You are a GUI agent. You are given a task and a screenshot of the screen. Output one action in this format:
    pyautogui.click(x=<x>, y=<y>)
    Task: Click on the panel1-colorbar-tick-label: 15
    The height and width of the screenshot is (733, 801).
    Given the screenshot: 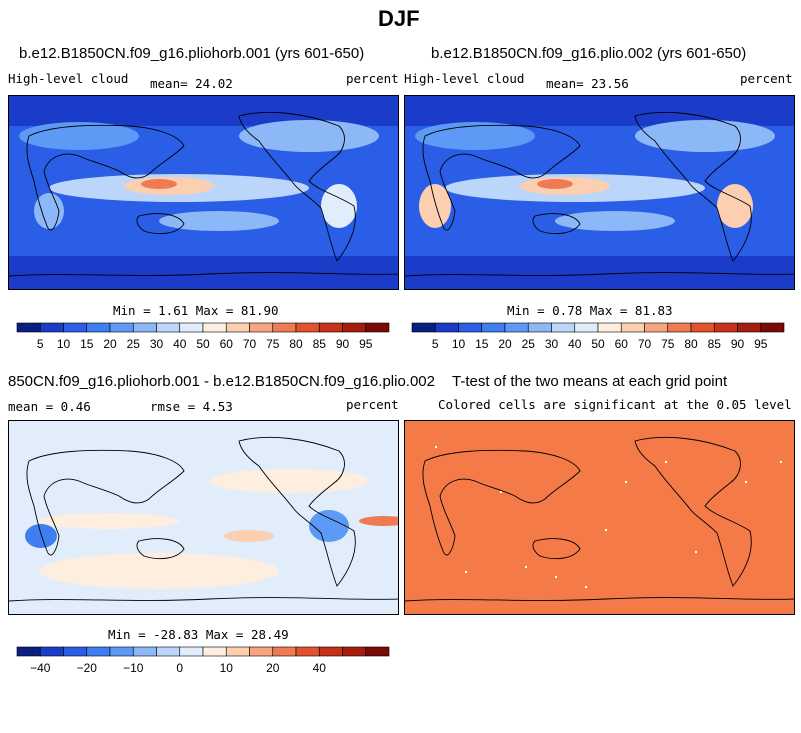 What is the action you would take?
    pyautogui.click(x=87, y=344)
    